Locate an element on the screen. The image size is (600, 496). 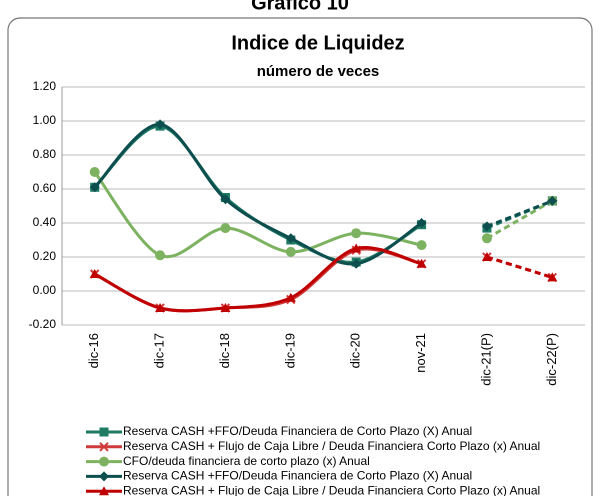
chart-subtitle: número de veces is located at coordinates (318, 71).